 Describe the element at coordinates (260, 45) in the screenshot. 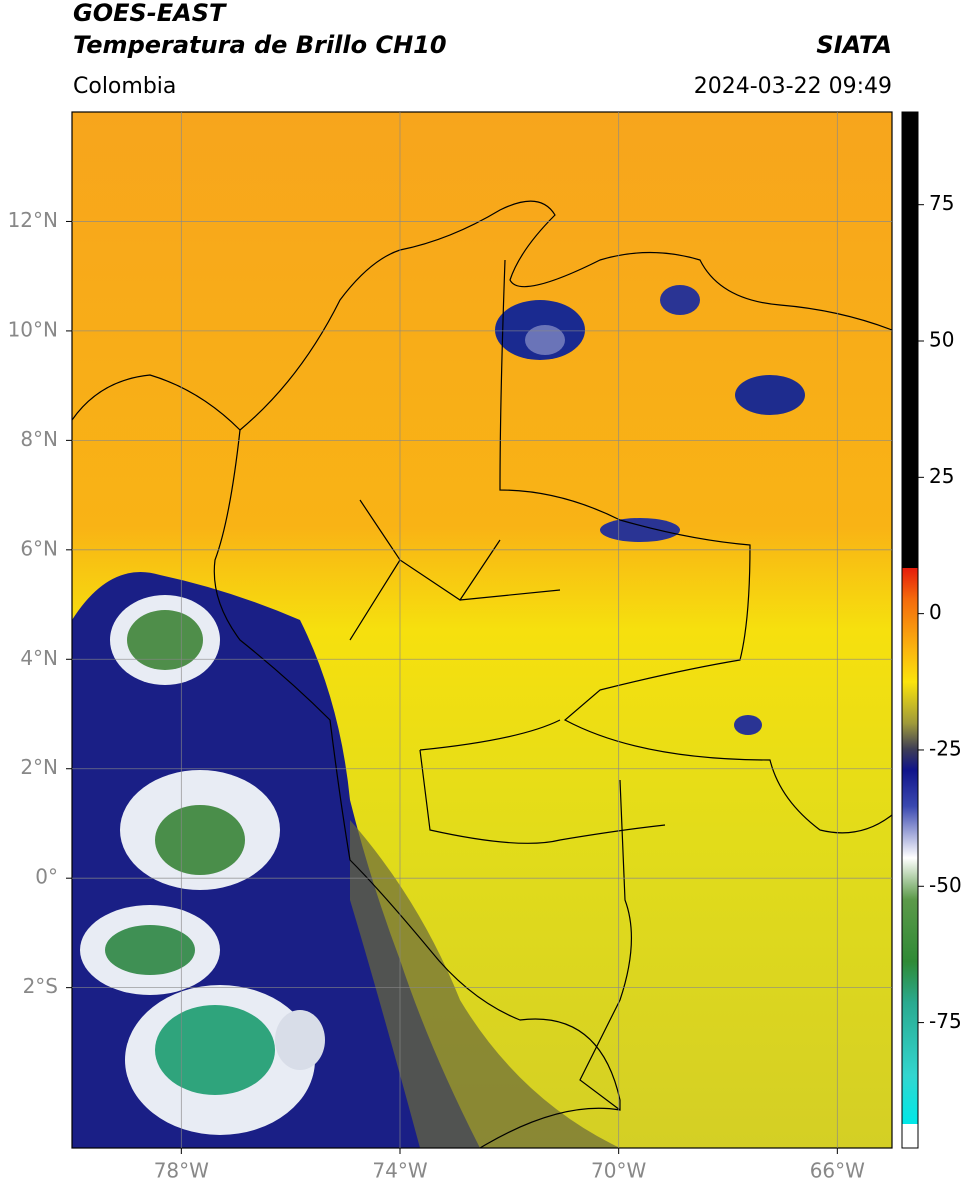

I see `subtitle: Temperatura de Brillo CH10` at that location.